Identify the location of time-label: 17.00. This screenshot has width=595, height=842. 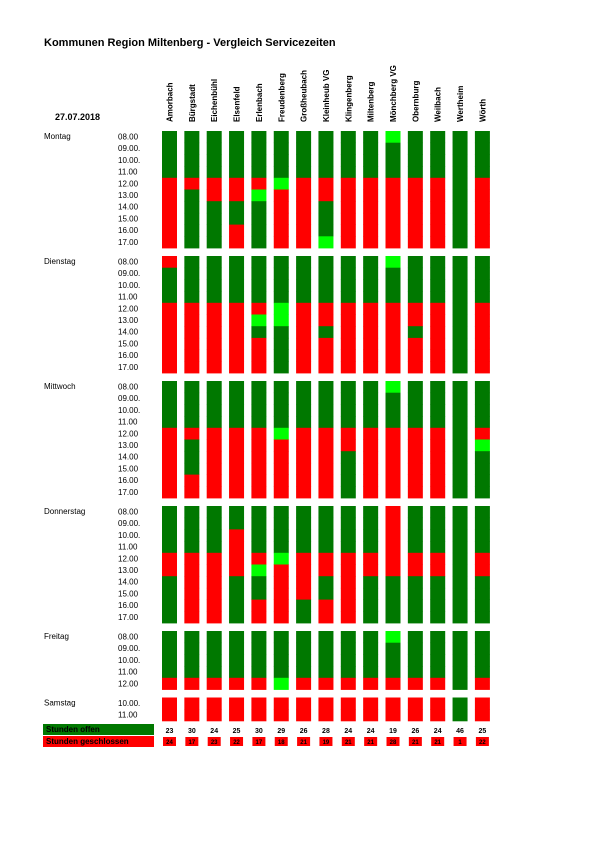
(128, 367).